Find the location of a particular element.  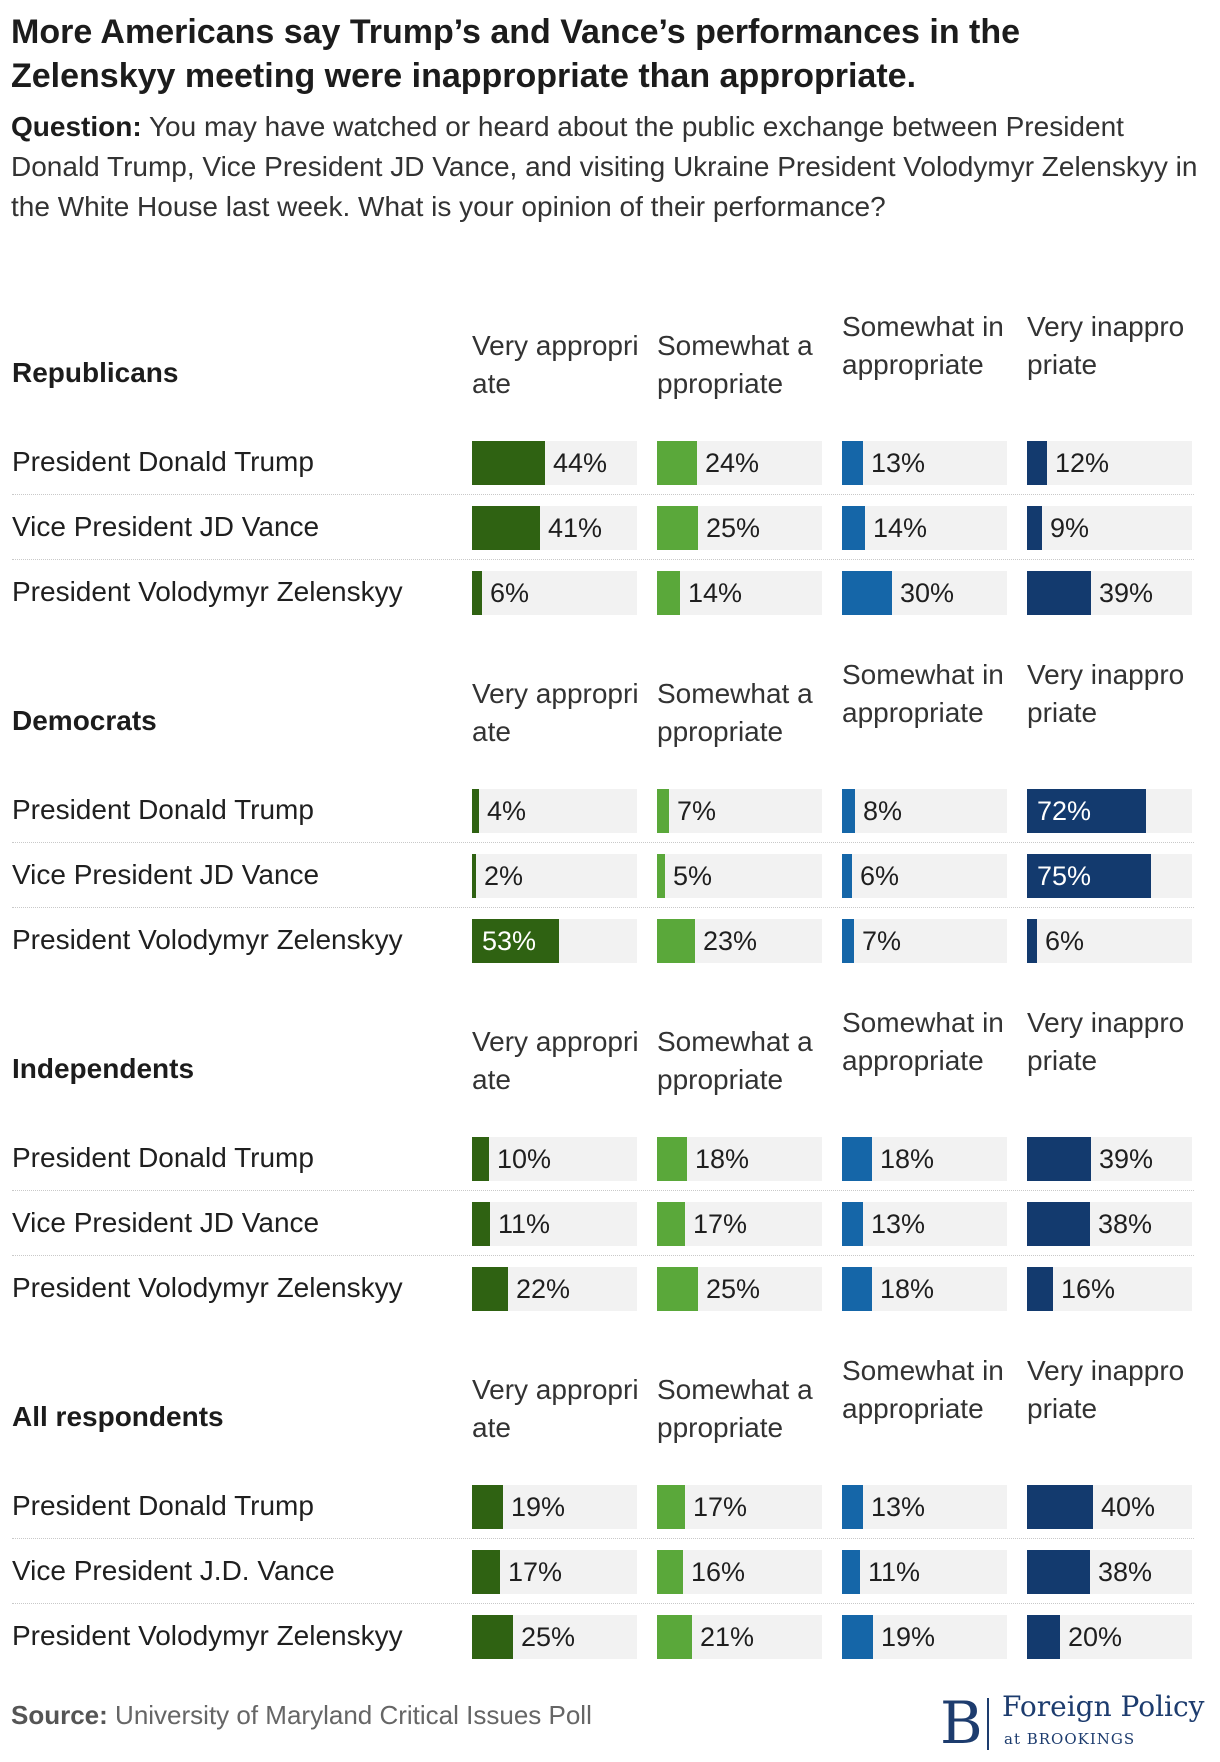

bar-cell: 16% is located at coordinates (739, 1572).